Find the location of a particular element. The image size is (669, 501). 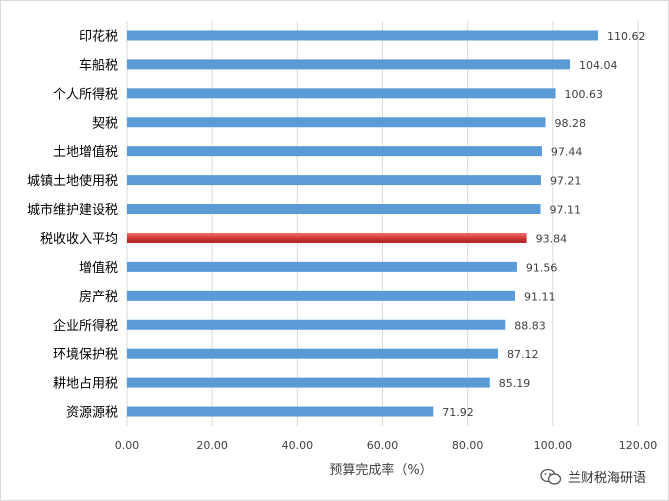

category-label: 税收收入平均 is located at coordinates (79, 239).